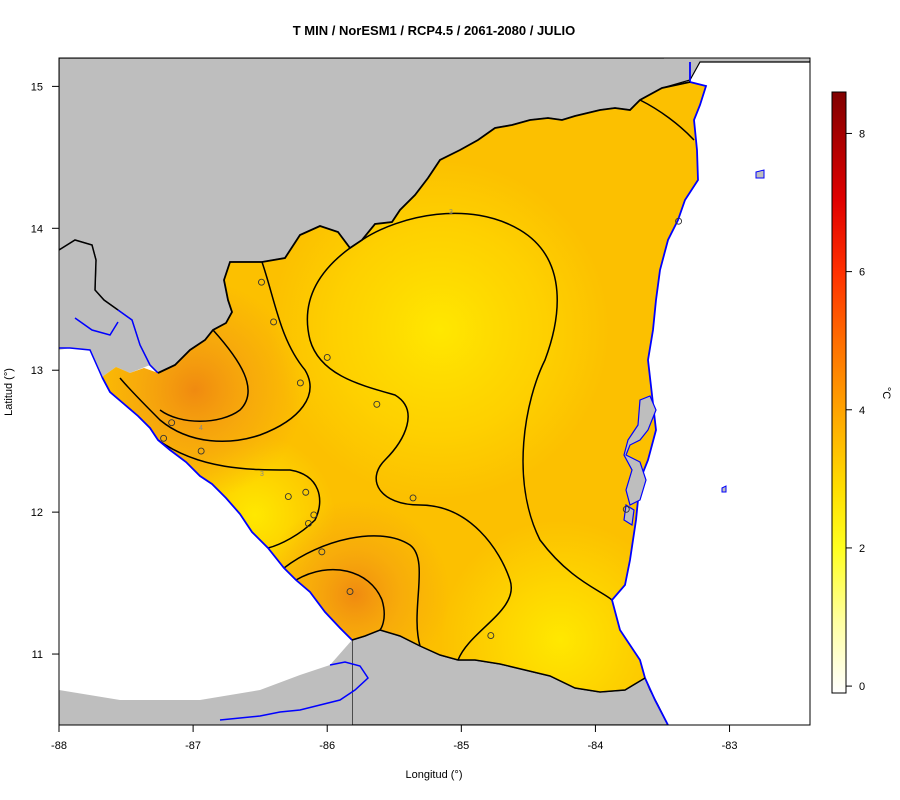  I want to click on colorbar, so click(839, 392).